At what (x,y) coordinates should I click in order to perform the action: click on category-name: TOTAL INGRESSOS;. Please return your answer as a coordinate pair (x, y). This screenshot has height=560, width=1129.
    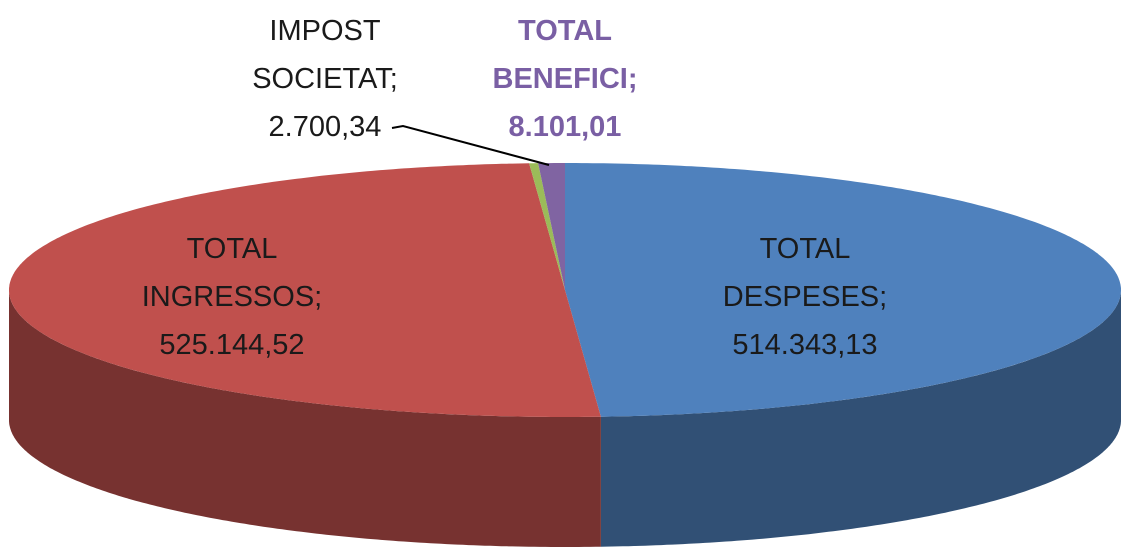
    Looking at the image, I should click on (232, 273).